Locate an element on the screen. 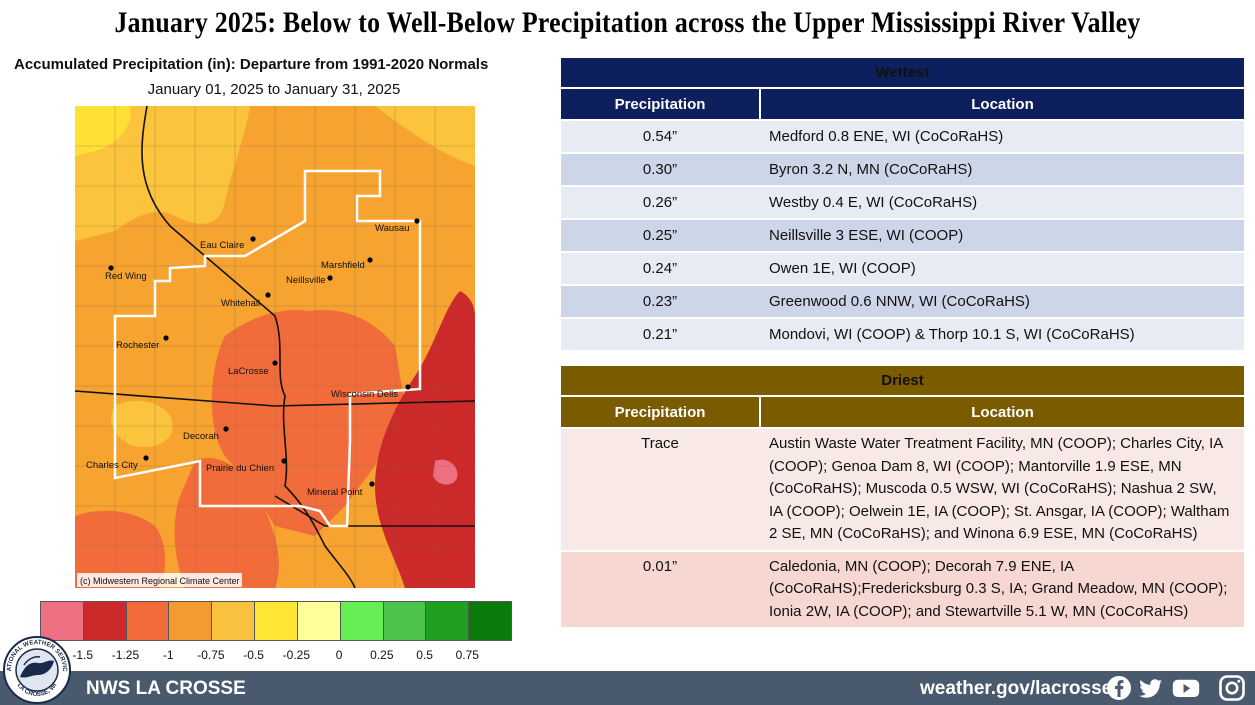  map-credit: (c) Midwestern Regional Climate Center is located at coordinates (160, 581).